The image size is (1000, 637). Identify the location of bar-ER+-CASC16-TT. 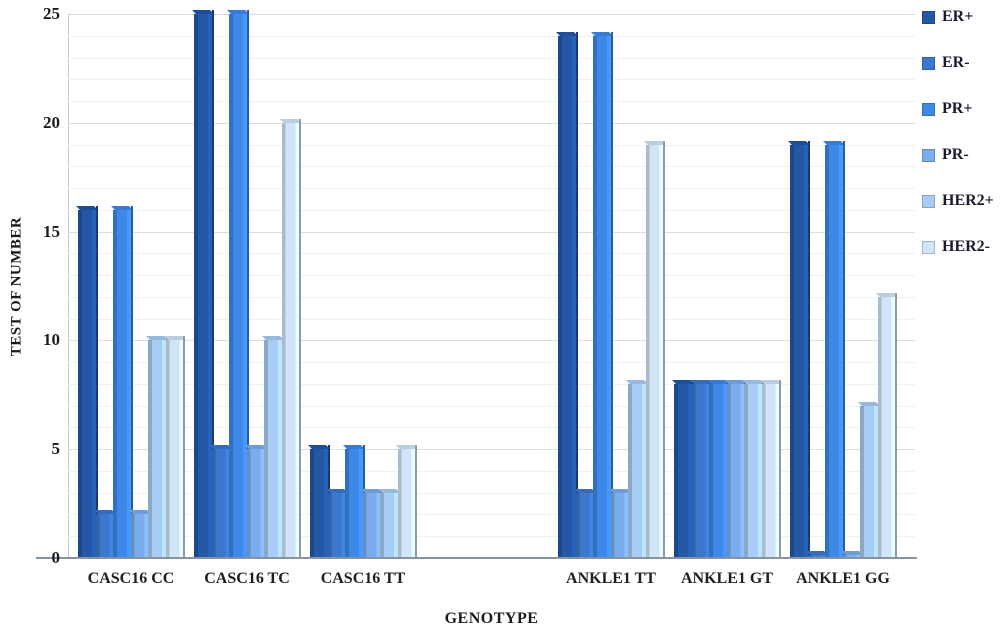
(319, 501).